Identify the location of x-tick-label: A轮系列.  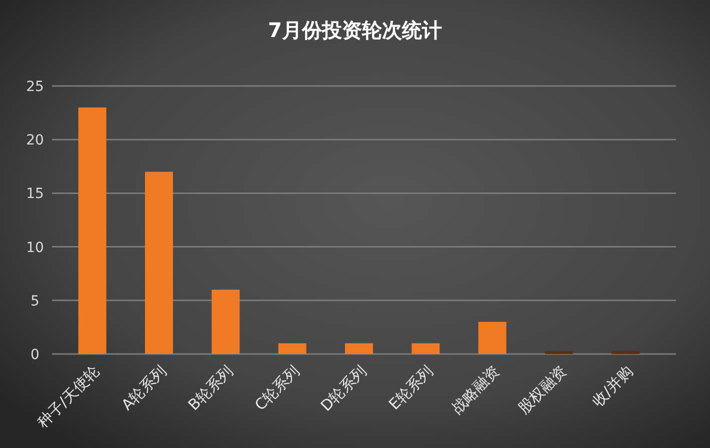
(144, 388).